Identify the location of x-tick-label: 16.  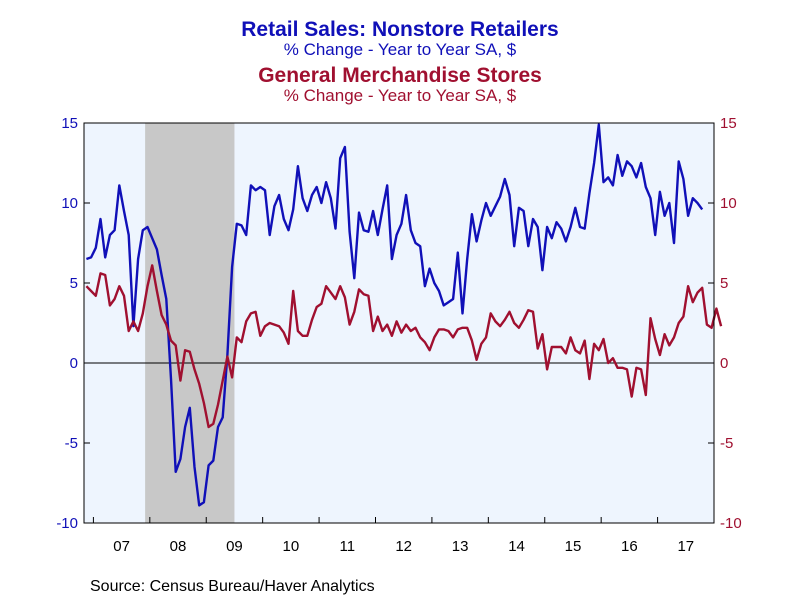
(629, 546).